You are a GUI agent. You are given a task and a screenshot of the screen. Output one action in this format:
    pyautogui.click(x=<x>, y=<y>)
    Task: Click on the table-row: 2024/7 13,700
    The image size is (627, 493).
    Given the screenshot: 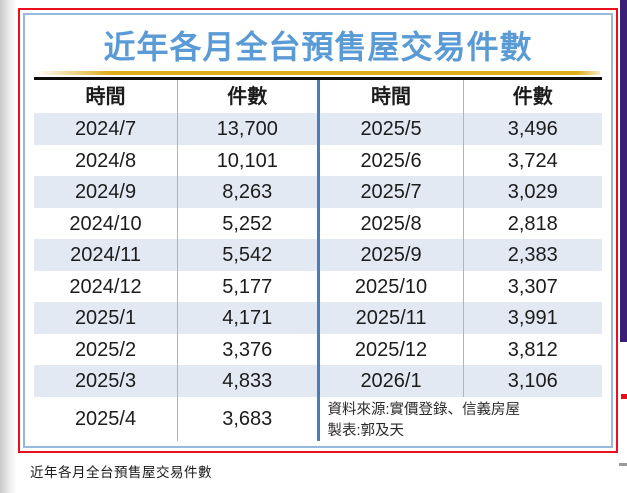 What is the action you would take?
    pyautogui.click(x=175, y=129)
    